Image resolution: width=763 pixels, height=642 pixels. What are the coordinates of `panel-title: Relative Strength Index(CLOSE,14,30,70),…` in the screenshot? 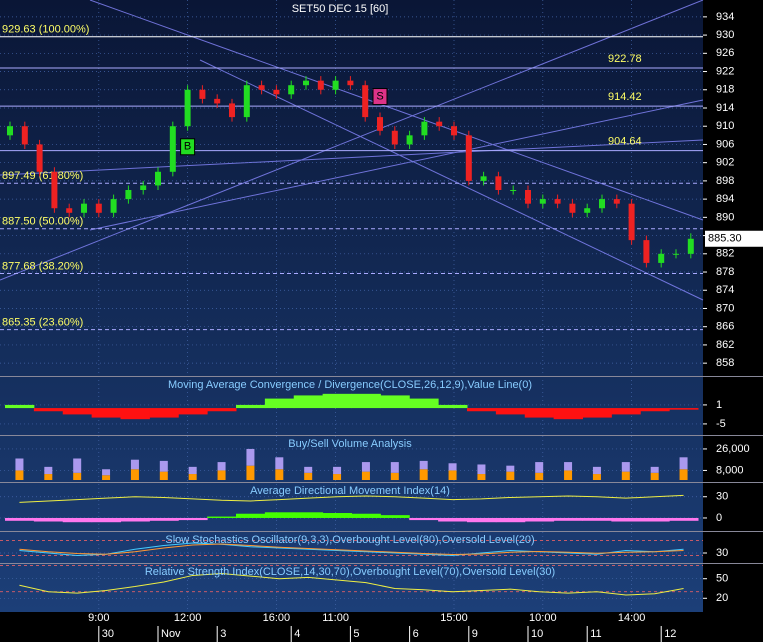 It's located at (350, 572).